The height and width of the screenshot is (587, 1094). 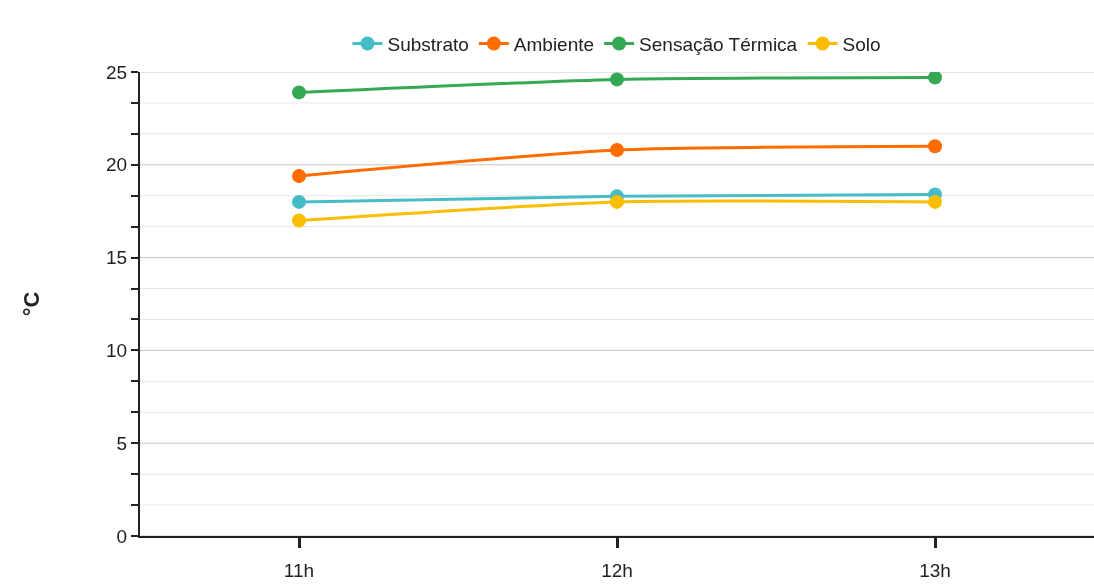 What do you see at coordinates (117, 165) in the screenshot?
I see `y-tick-label: 20` at bounding box center [117, 165].